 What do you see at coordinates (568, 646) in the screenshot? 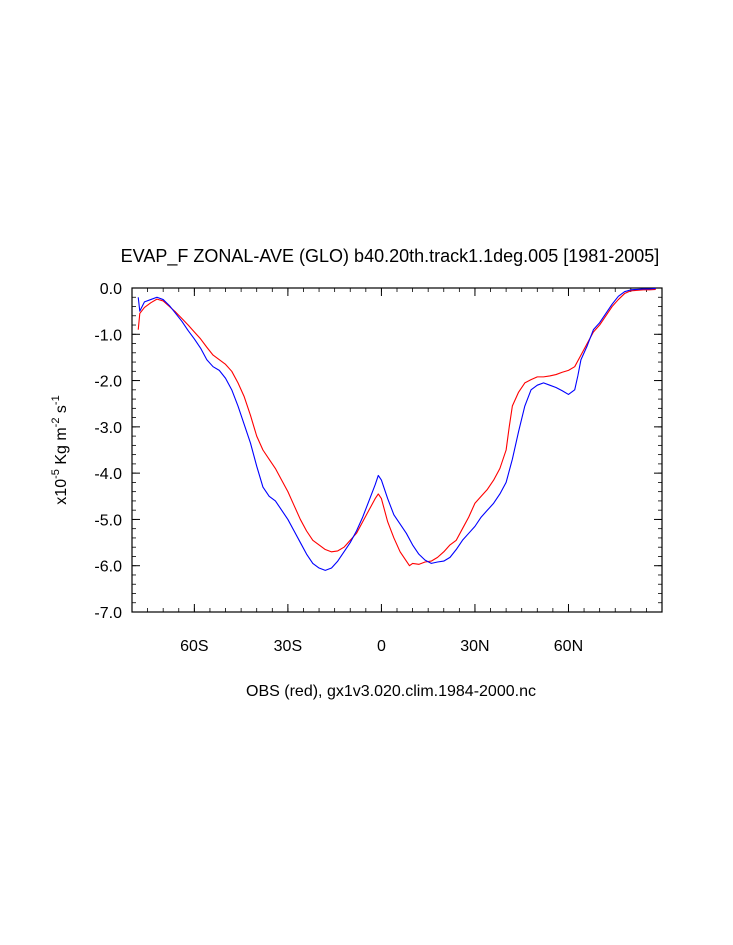
I see `x-tick-label: 60N` at bounding box center [568, 646].